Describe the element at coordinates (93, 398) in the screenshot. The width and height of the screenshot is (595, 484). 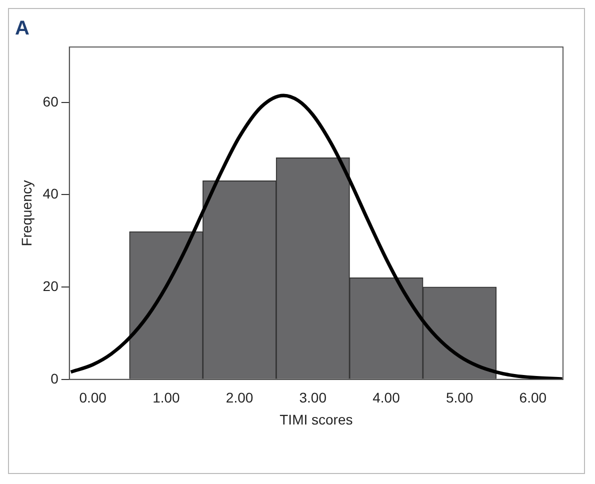
I see `x-tick-label: 0.00` at that location.